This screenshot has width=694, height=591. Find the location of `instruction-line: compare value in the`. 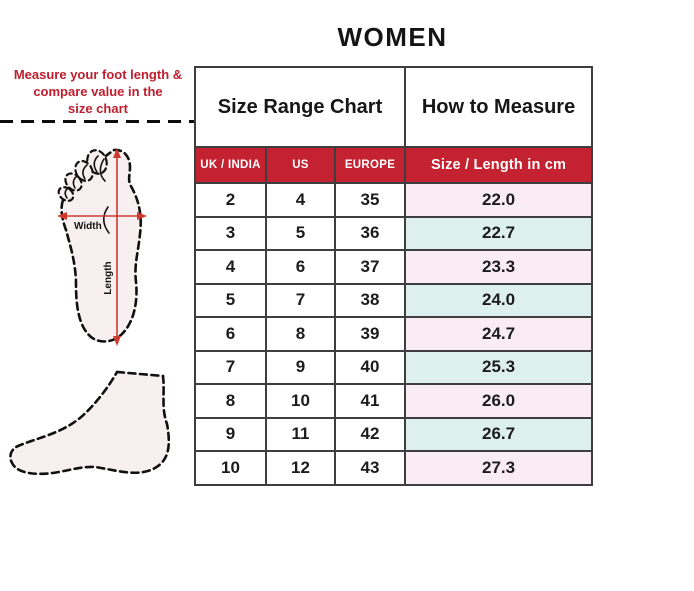

instruction-line: compare value in the is located at coordinates (98, 91).